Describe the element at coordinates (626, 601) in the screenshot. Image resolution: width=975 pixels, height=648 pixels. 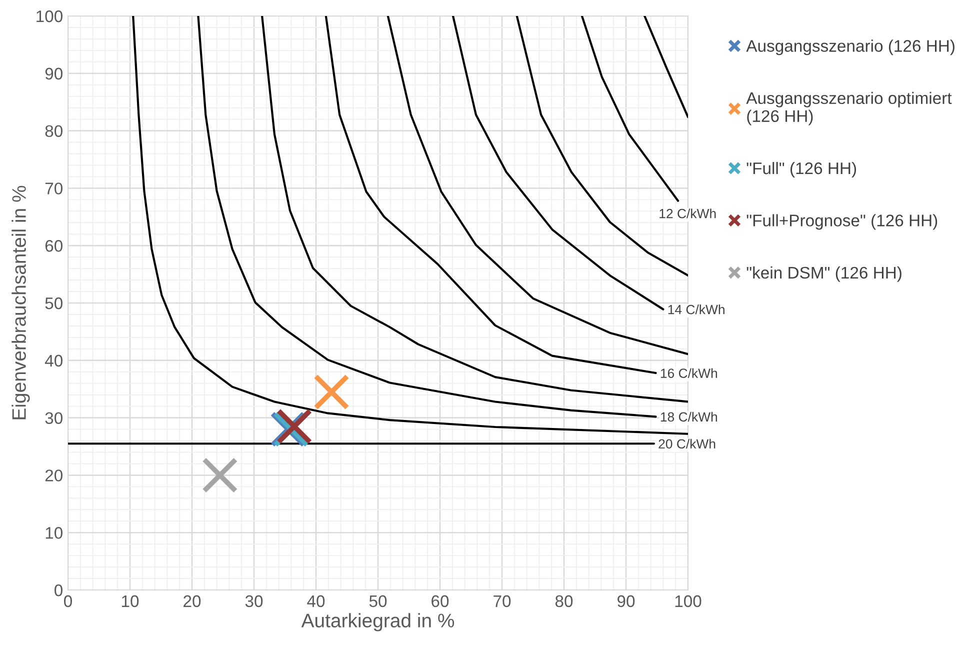
I see `x-tick-label: 90` at that location.